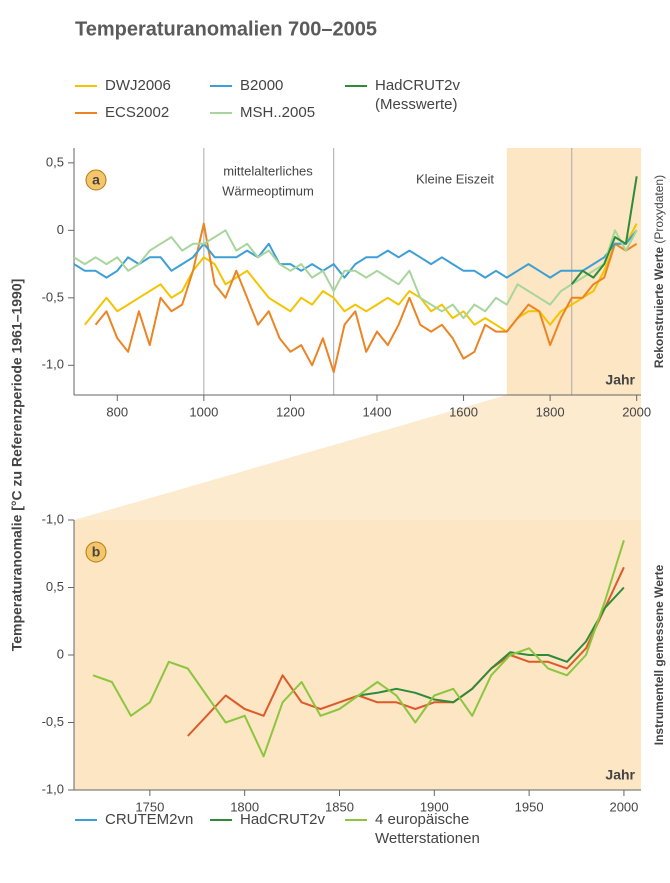 Image resolution: width=670 pixels, height=883 pixels. Describe the element at coordinates (659, 307) in the screenshot. I see `right-label-main: Rekonstruierte Werte` at that location.